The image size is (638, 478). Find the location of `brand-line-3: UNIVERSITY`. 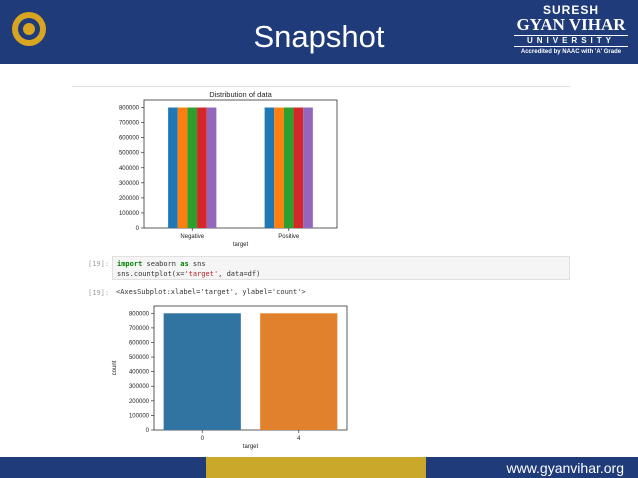

brand-line-3: UNIVERSITY is located at coordinates (571, 41).